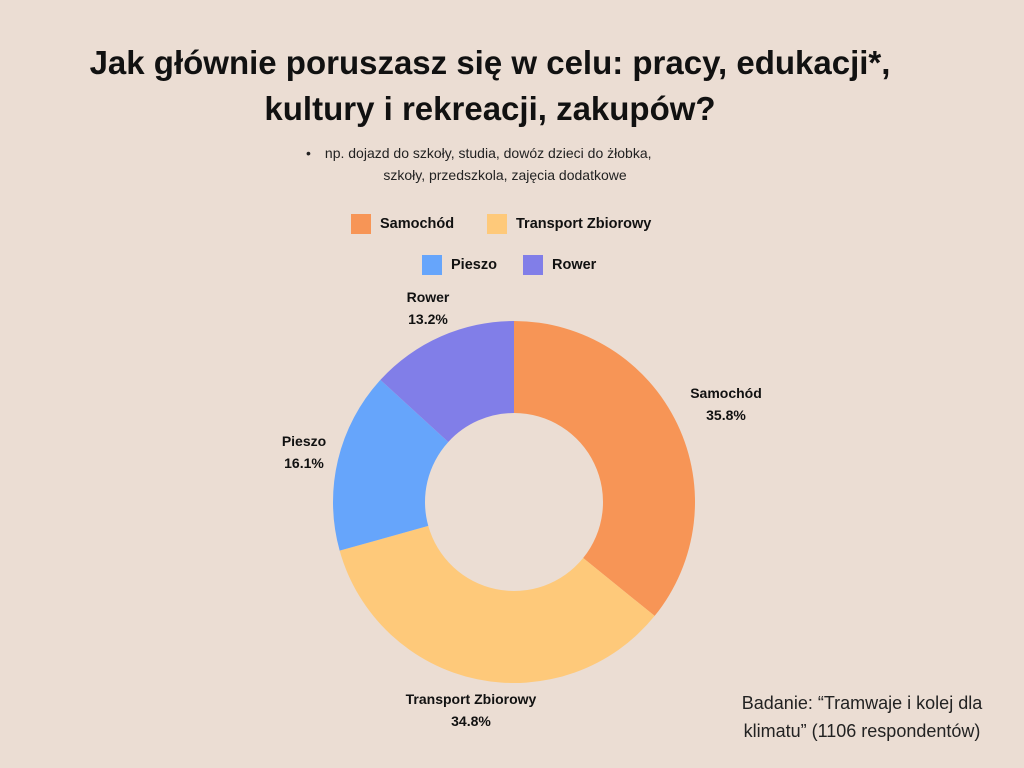 The width and height of the screenshot is (1024, 768). What do you see at coordinates (428, 319) in the screenshot?
I see `slice-value-rower: 13.2%` at bounding box center [428, 319].